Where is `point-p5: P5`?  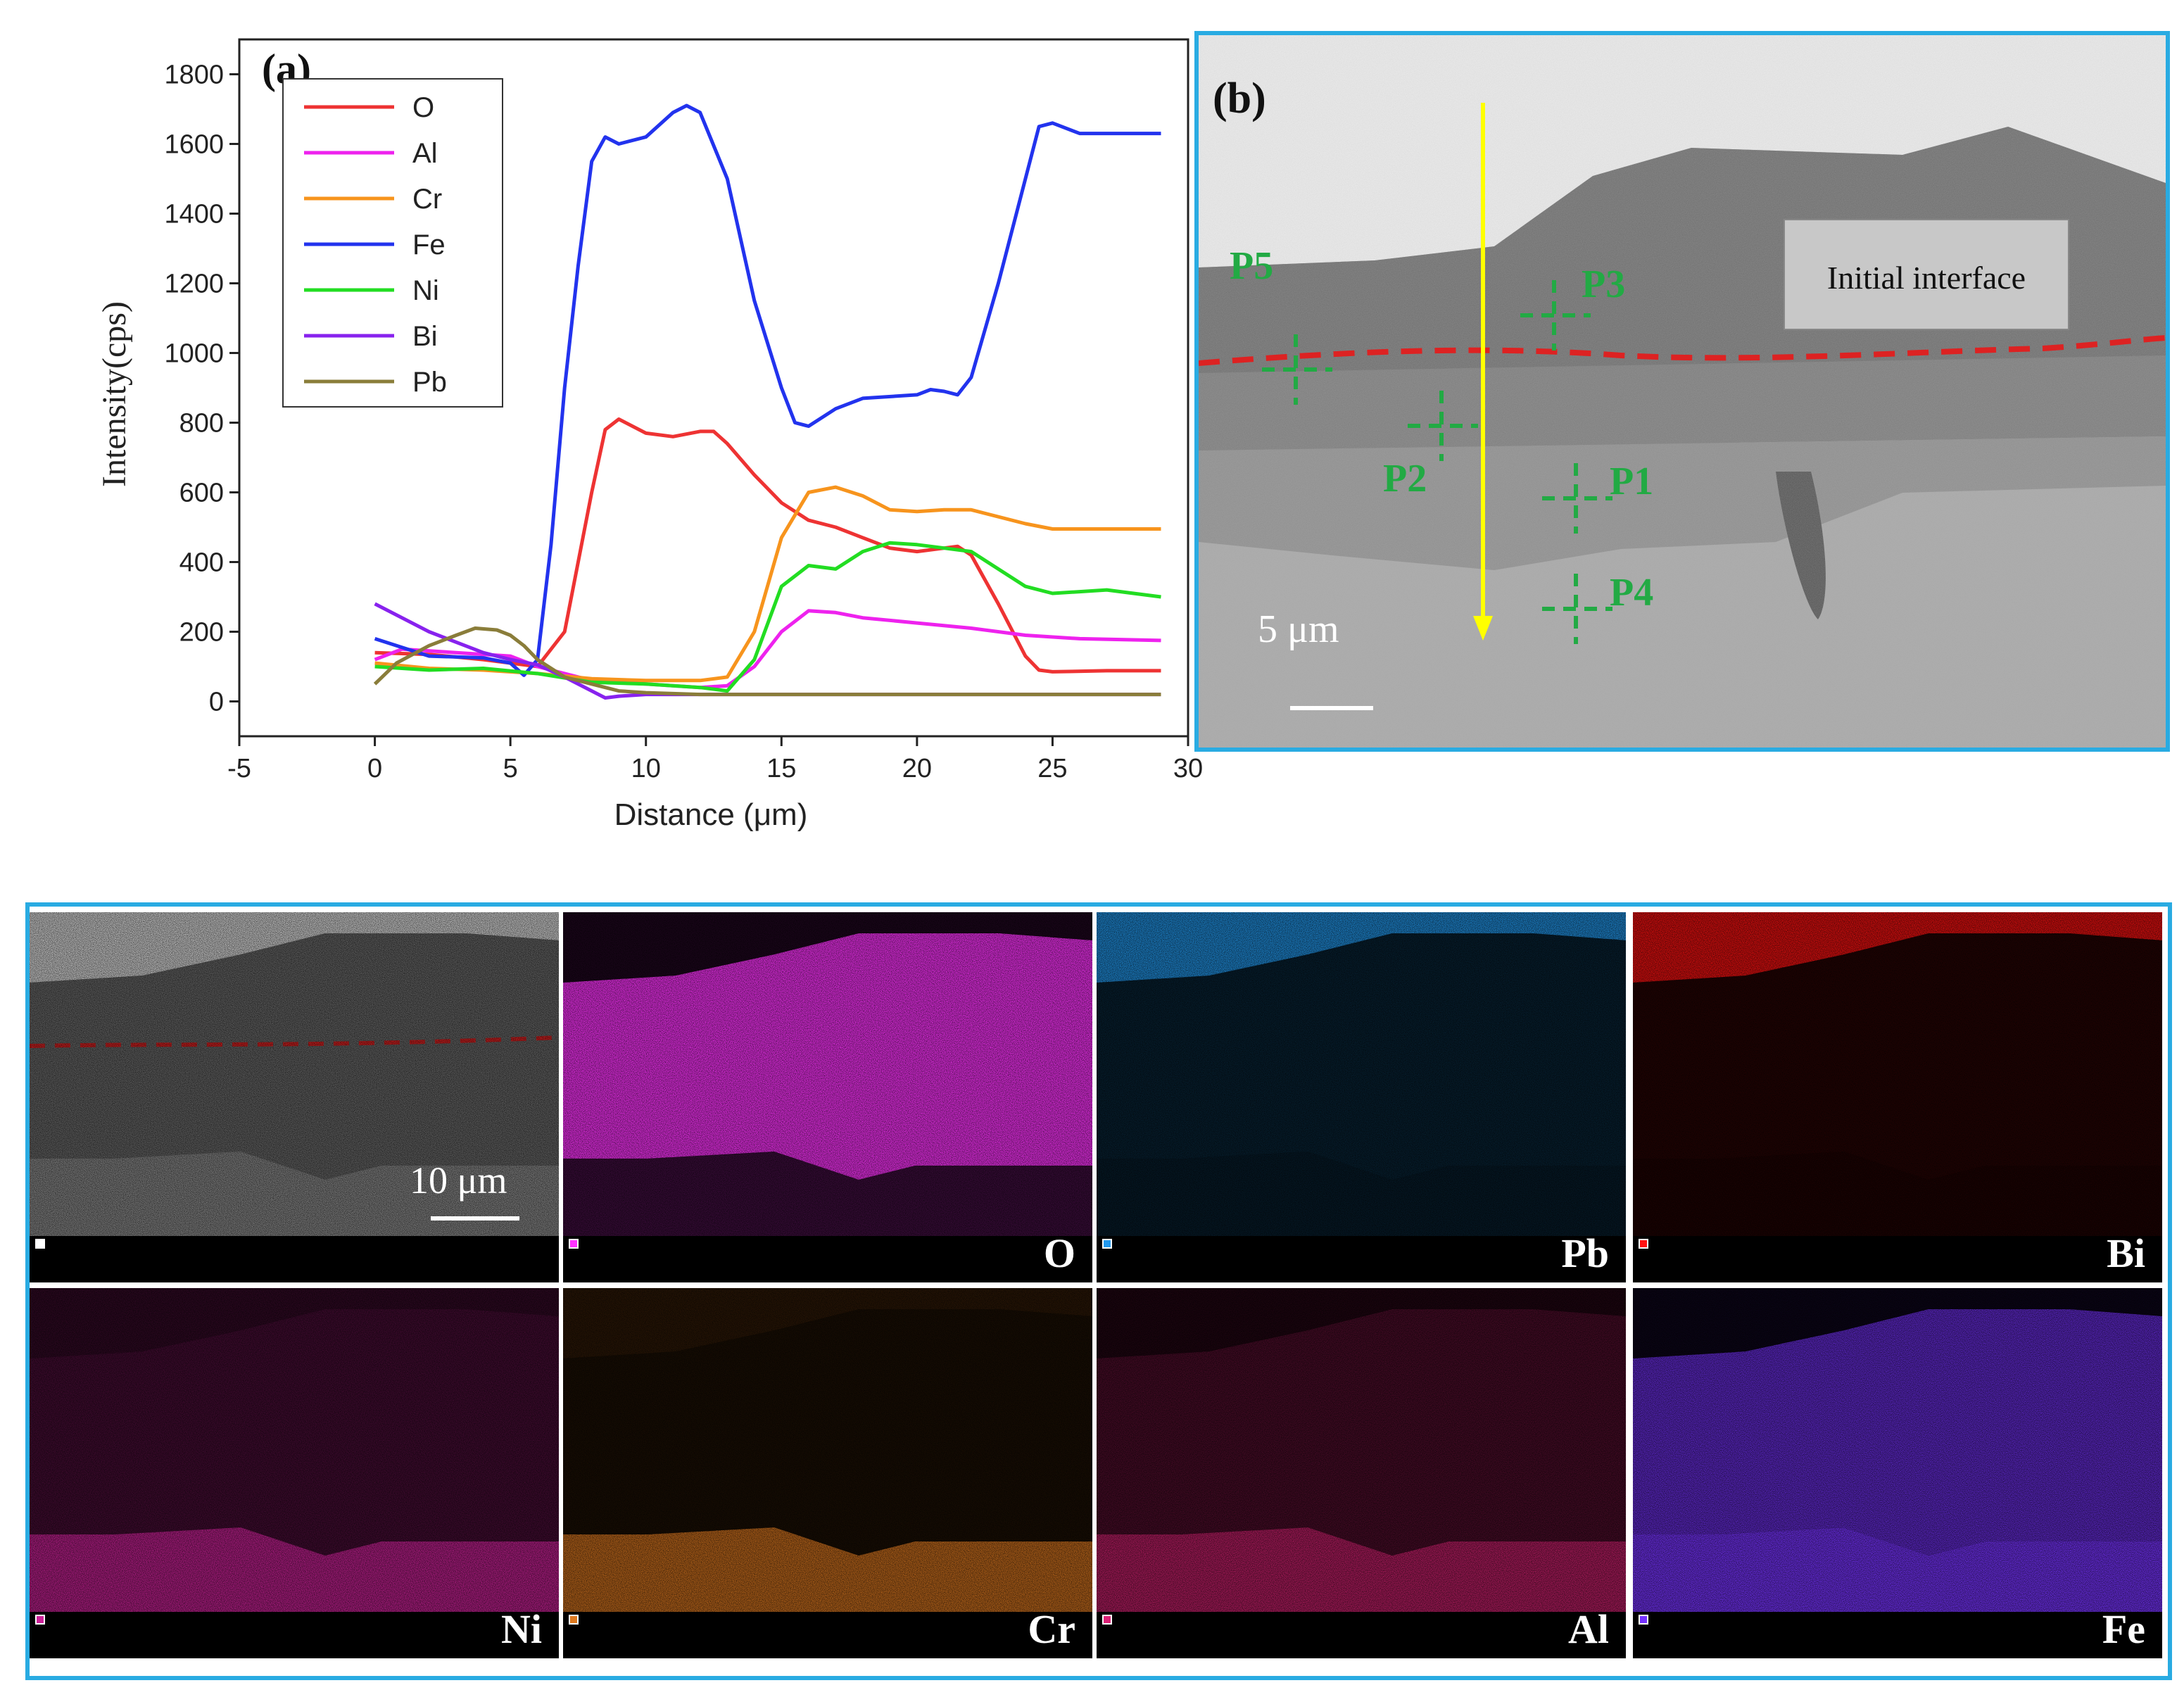
point-p5: P5 is located at coordinates (1281, 324).